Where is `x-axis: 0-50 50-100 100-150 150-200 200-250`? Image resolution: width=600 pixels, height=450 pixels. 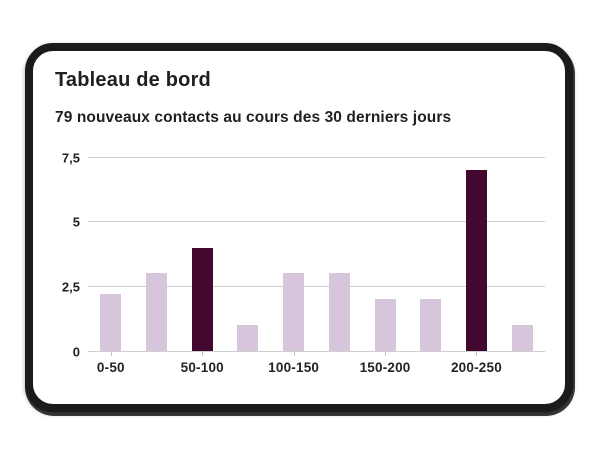 x-axis: 0-50 50-100 100-150 150-200 200-250 is located at coordinates (316, 368).